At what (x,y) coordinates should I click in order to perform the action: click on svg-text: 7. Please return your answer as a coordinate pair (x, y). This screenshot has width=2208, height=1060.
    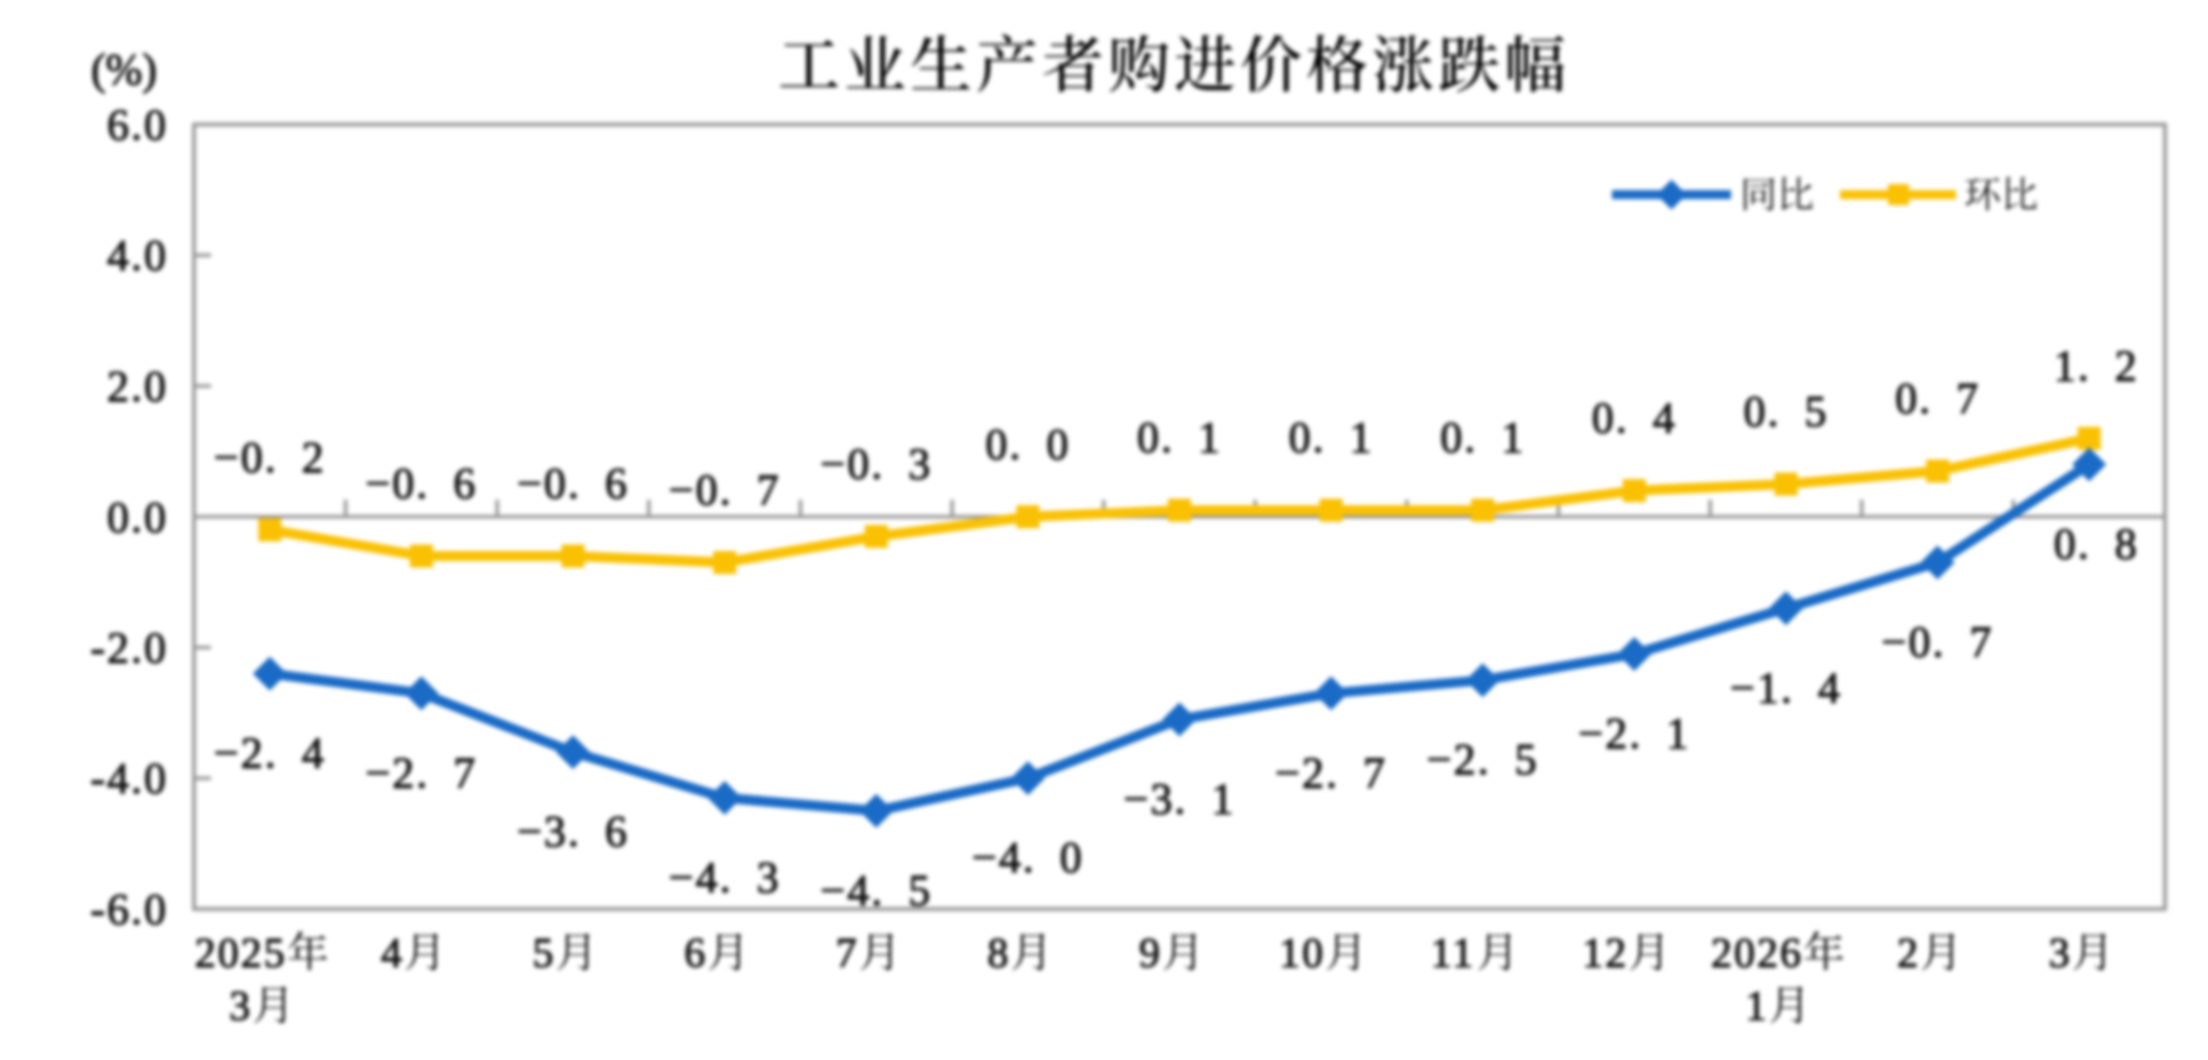
    Looking at the image, I should click on (847, 954).